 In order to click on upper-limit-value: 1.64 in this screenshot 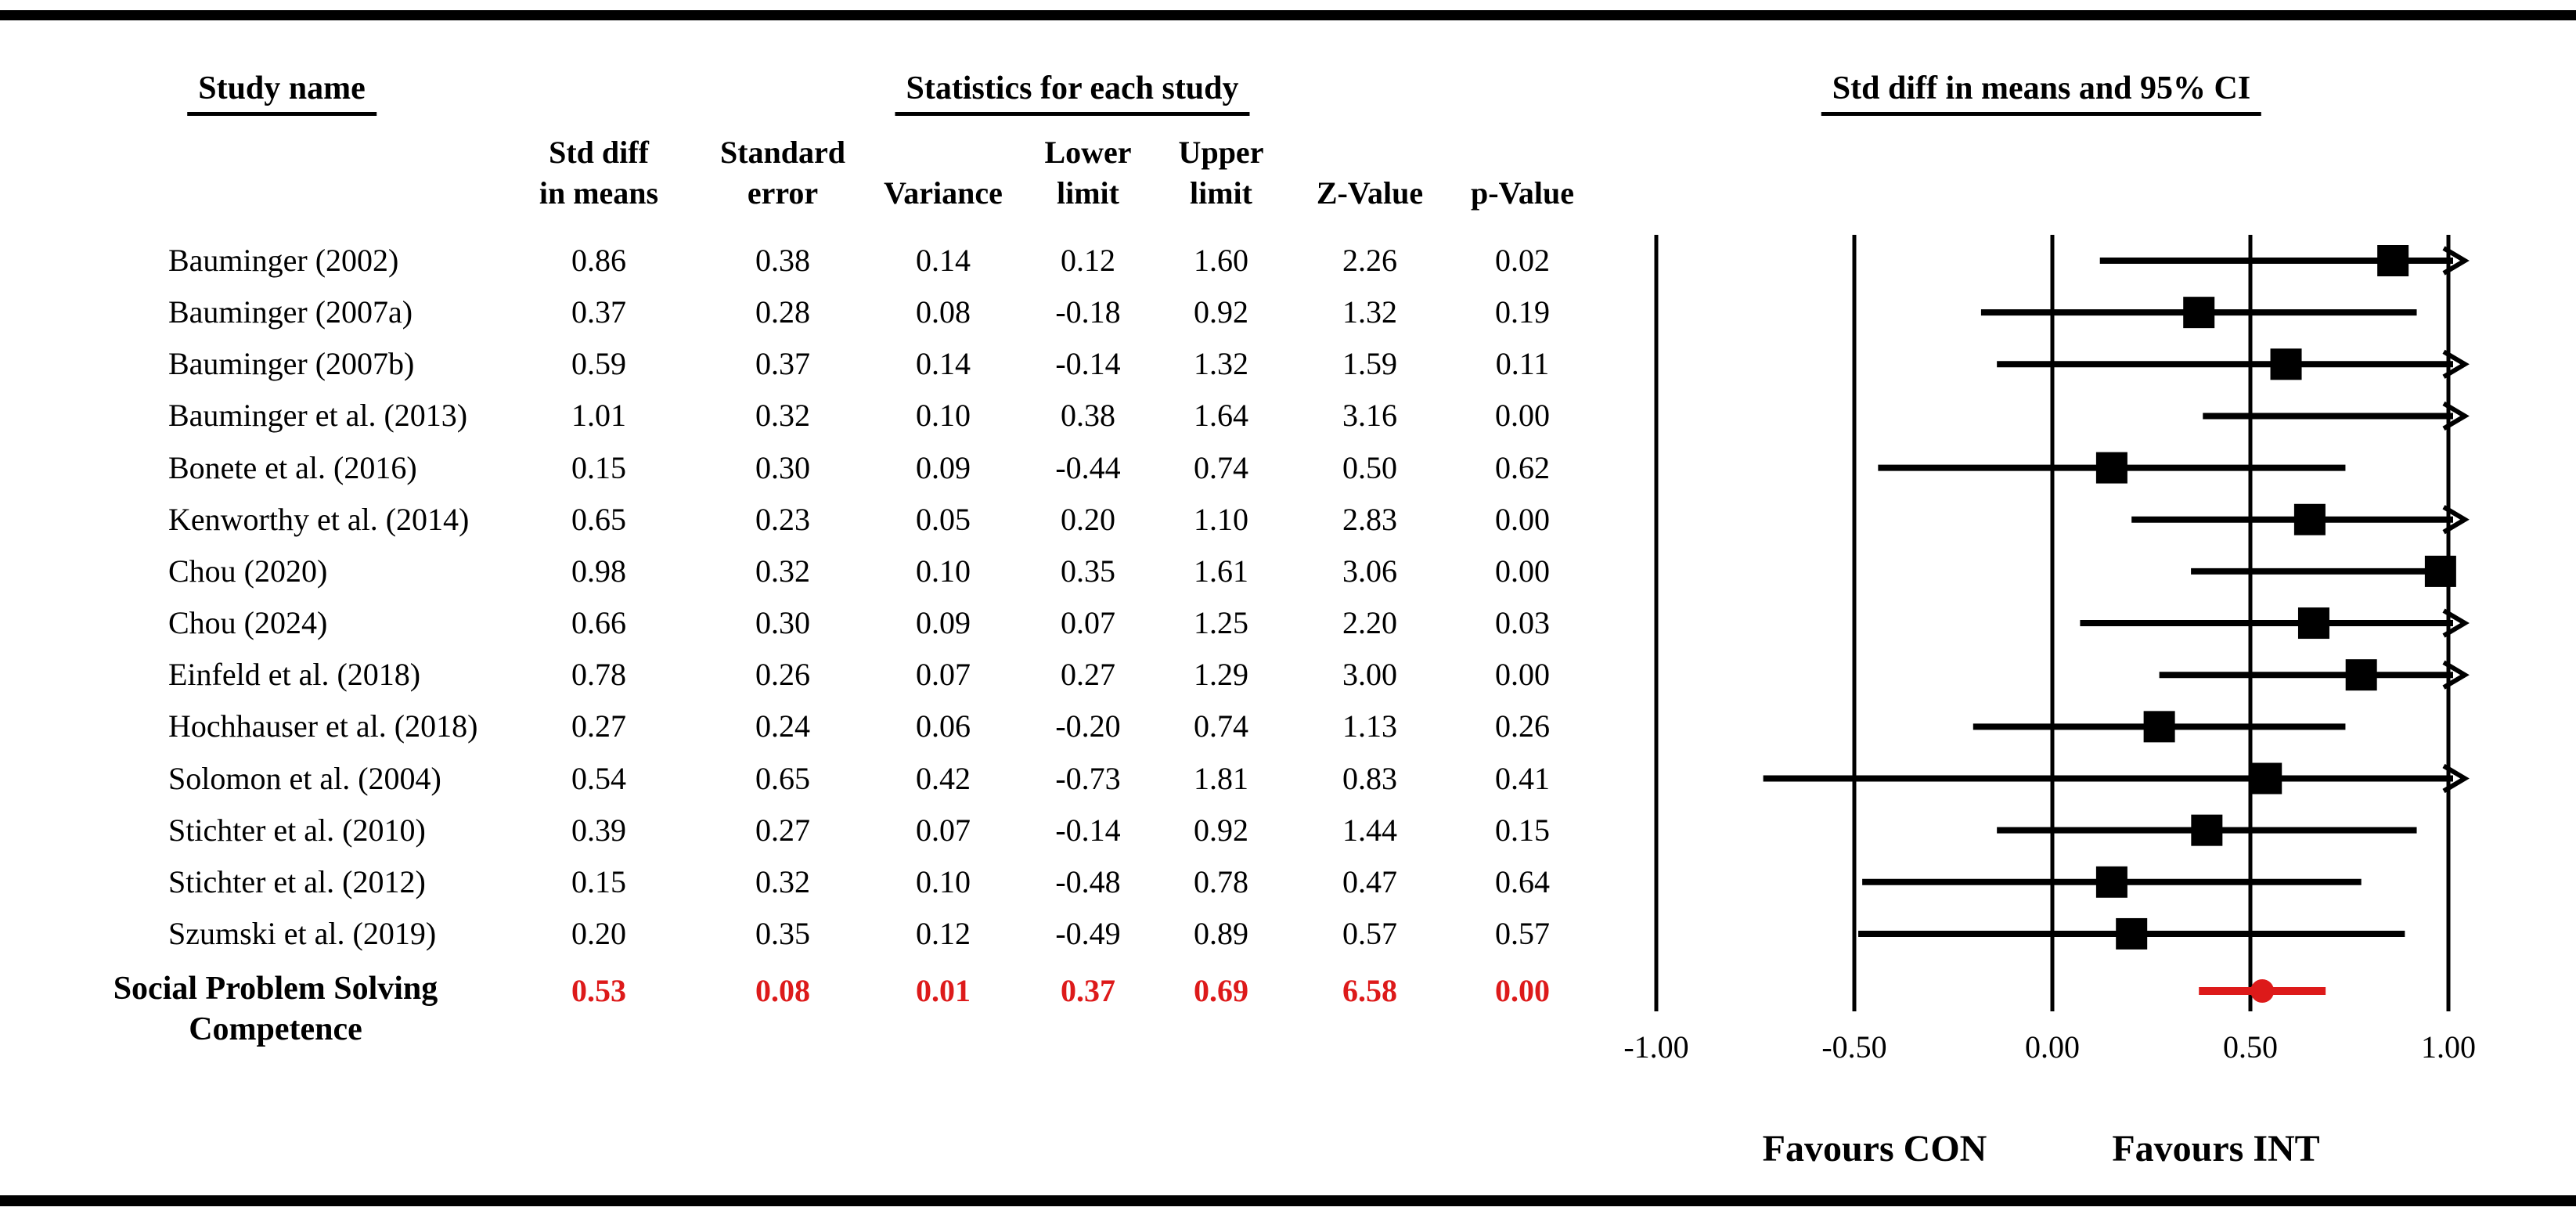, I will do `click(1221, 416)`.